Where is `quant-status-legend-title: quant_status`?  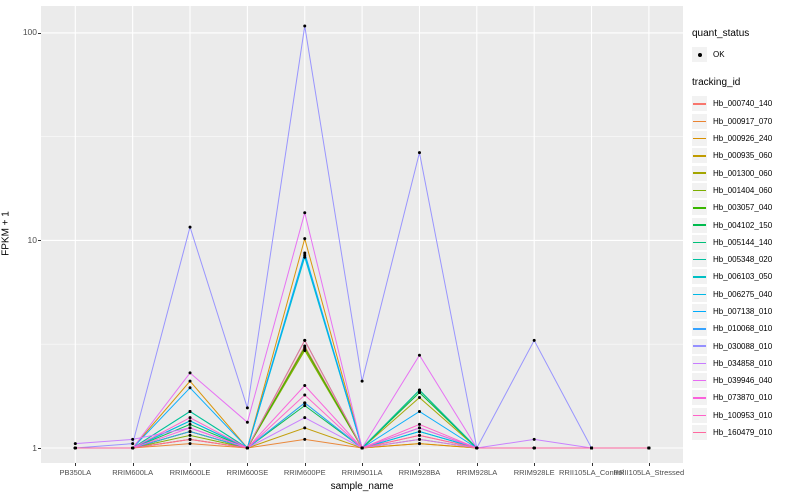 quant-status-legend-title: quant_status is located at coordinates (721, 33).